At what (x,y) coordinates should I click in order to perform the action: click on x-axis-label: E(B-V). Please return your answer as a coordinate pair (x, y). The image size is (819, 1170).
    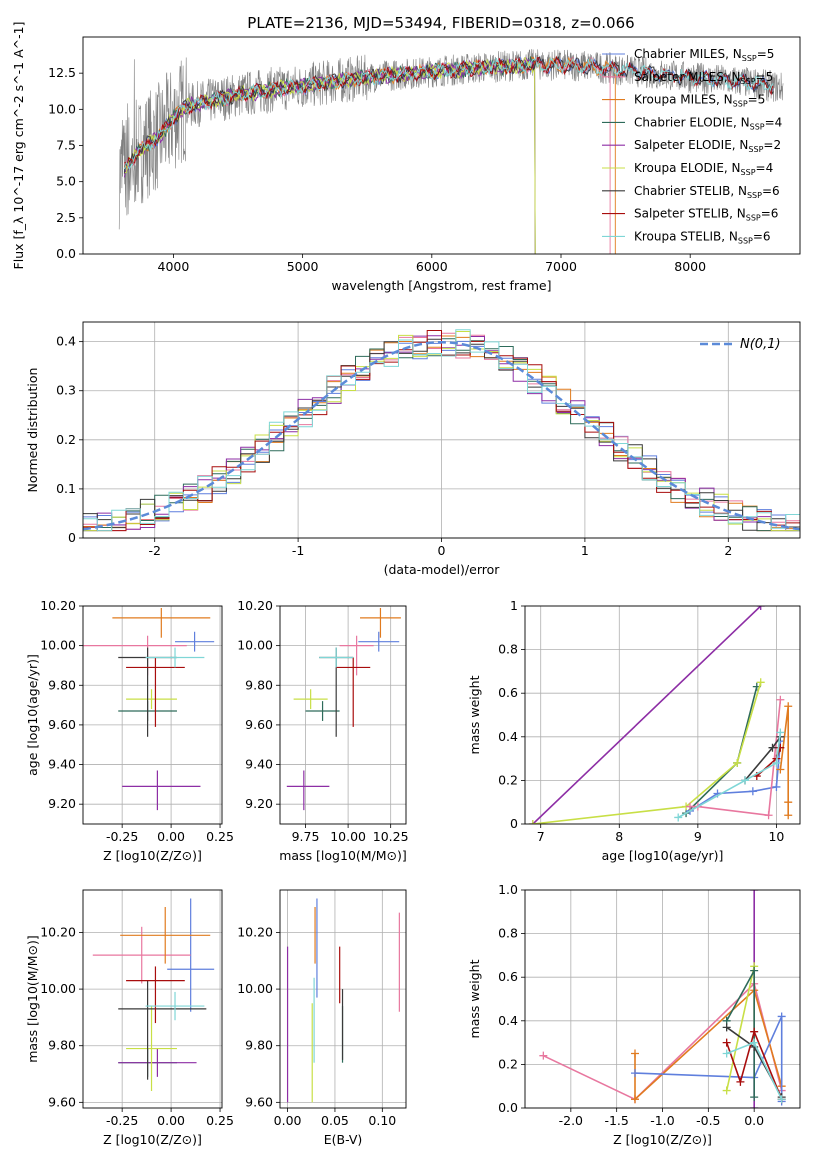
    Looking at the image, I should click on (343, 1139).